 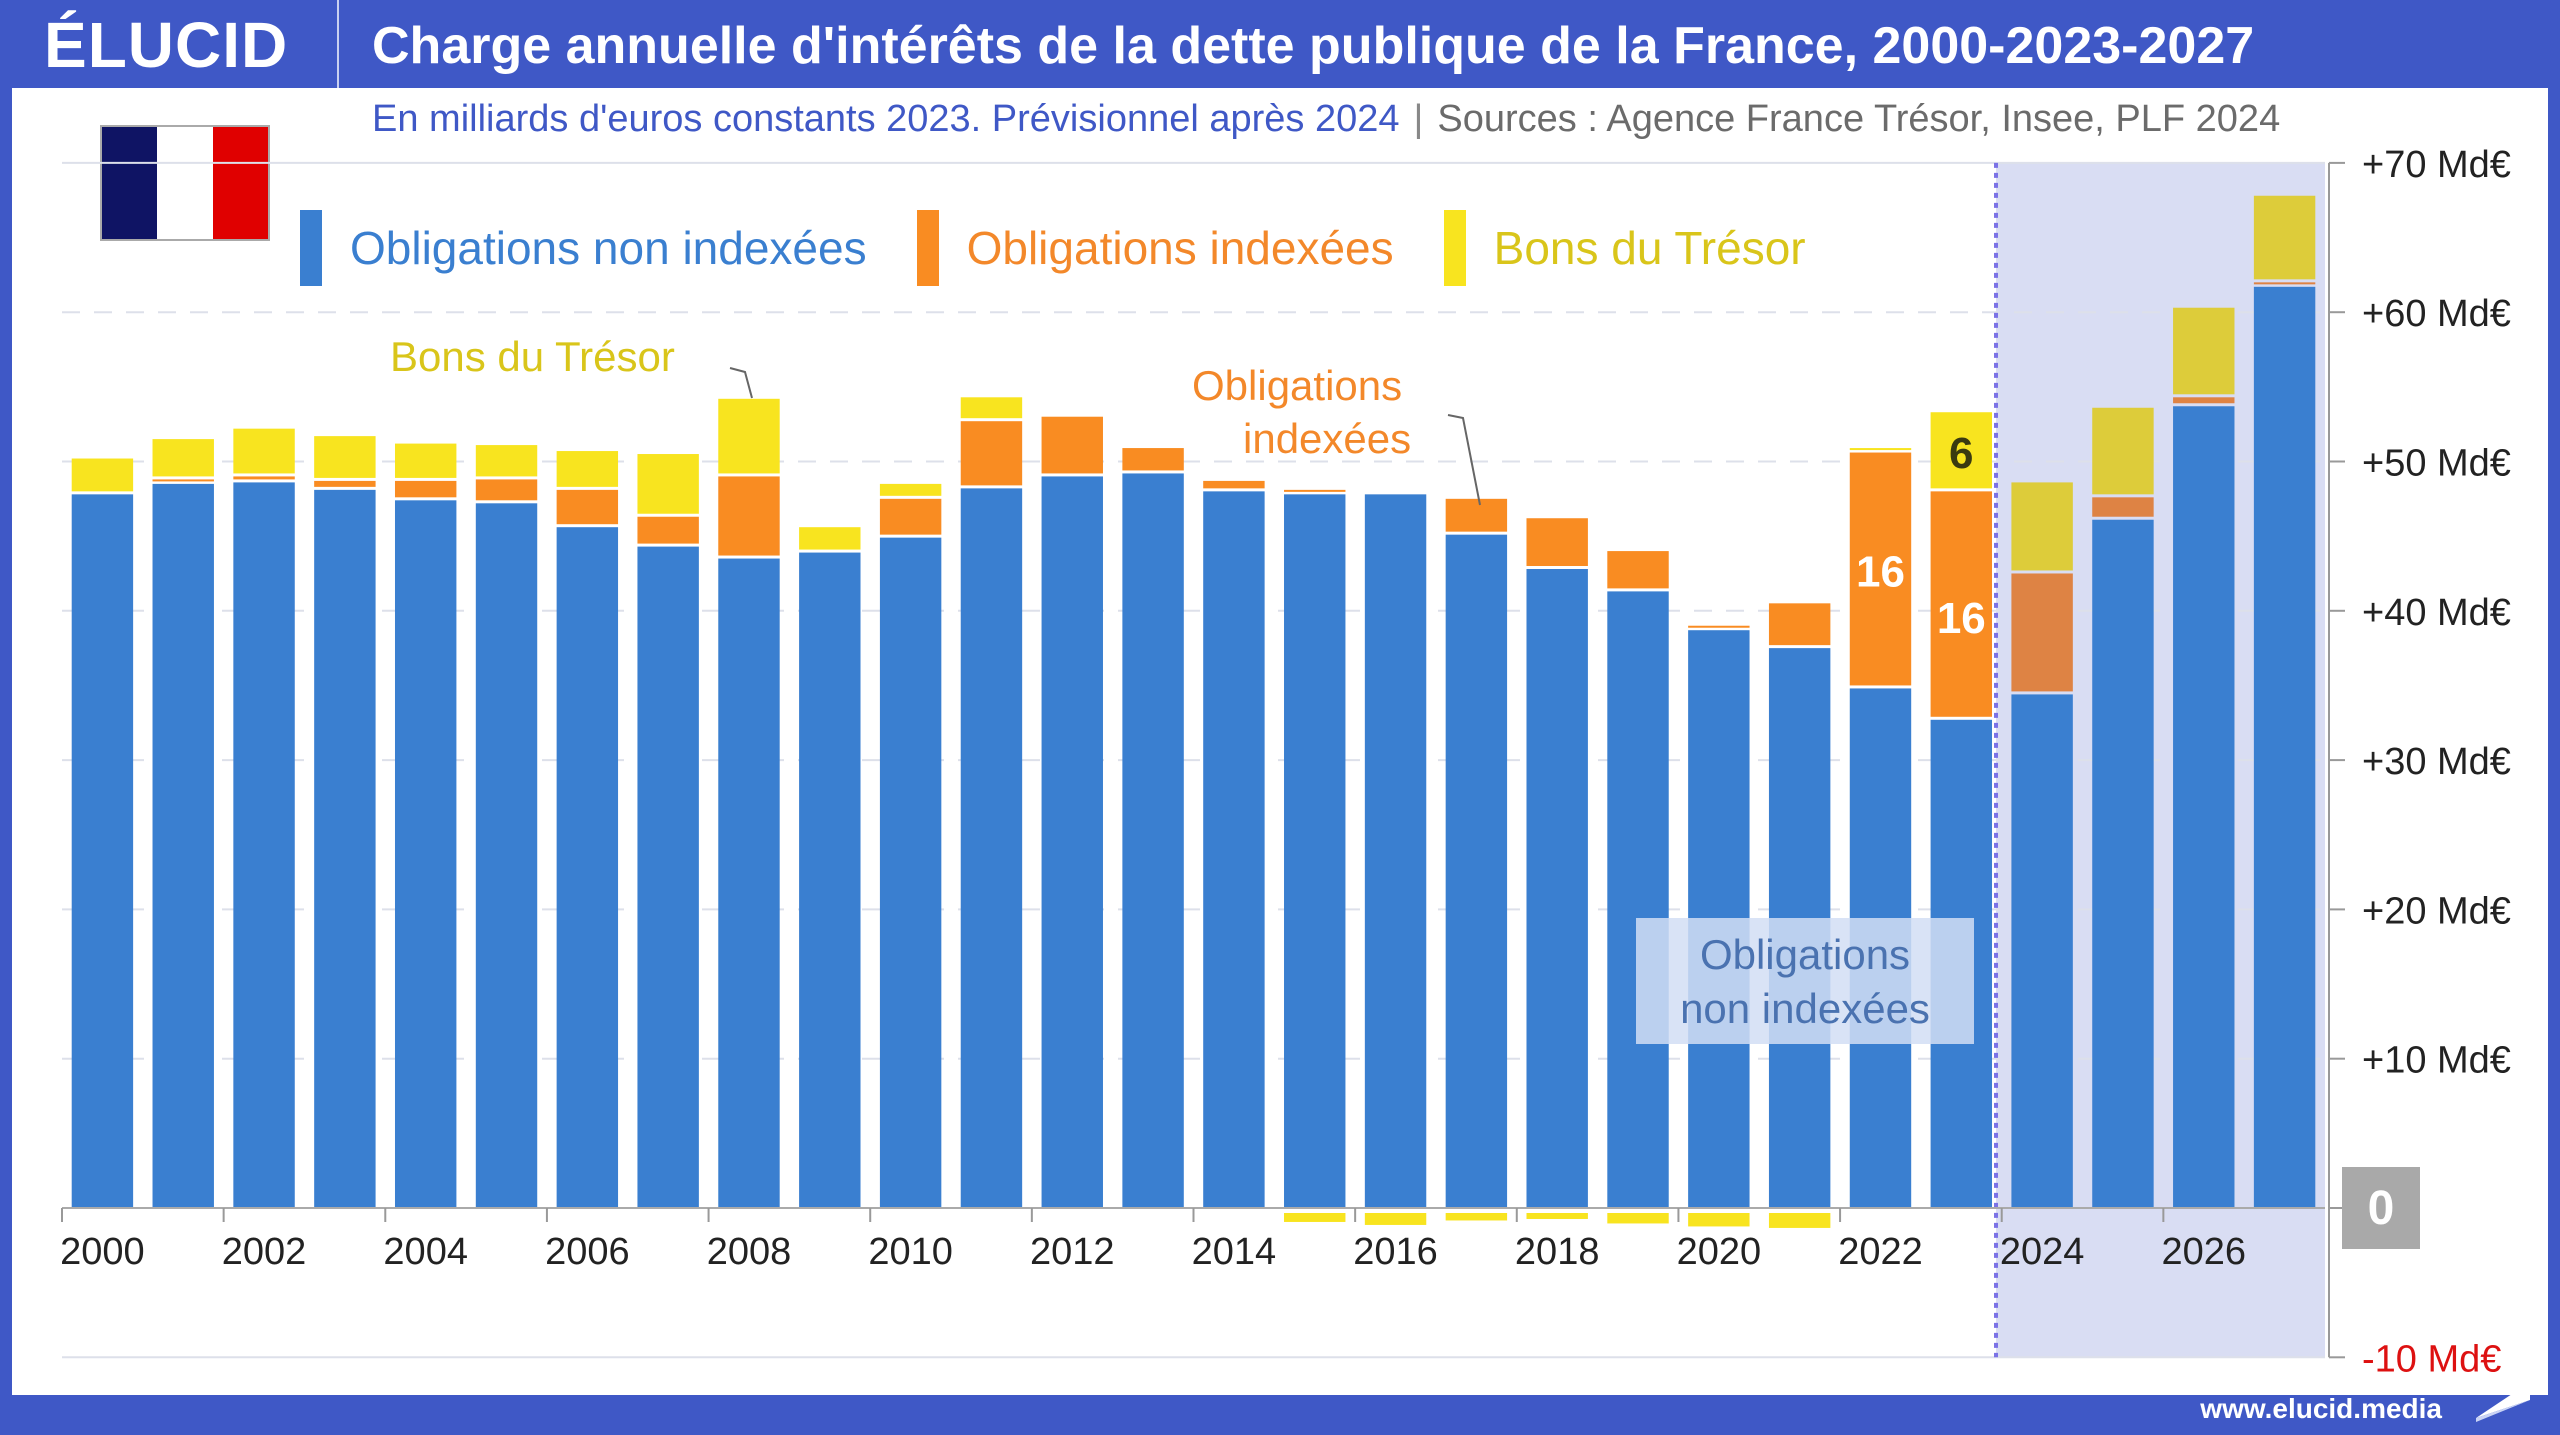 What do you see at coordinates (1880, 1252) in the screenshot?
I see `x-tick-label: 2022` at bounding box center [1880, 1252].